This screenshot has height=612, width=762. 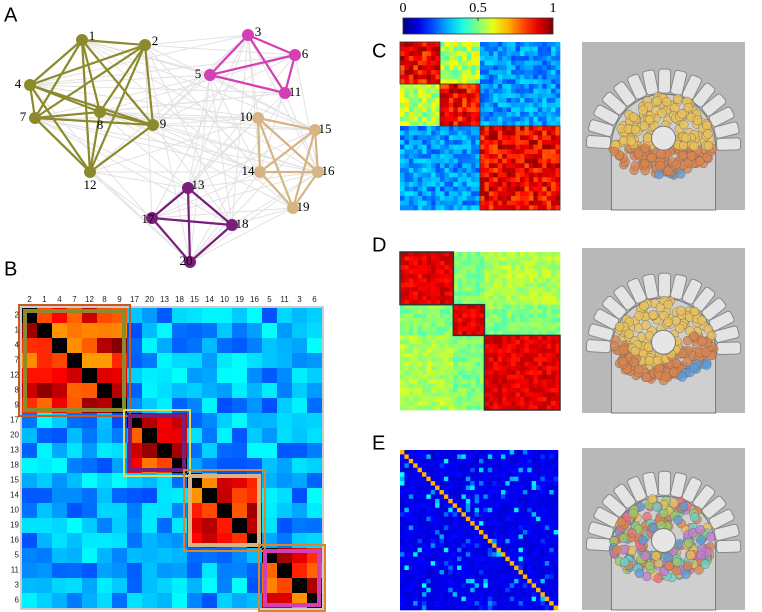 What do you see at coordinates (290, 74) in the screenshot?
I see `community-edge` at bounding box center [290, 74].